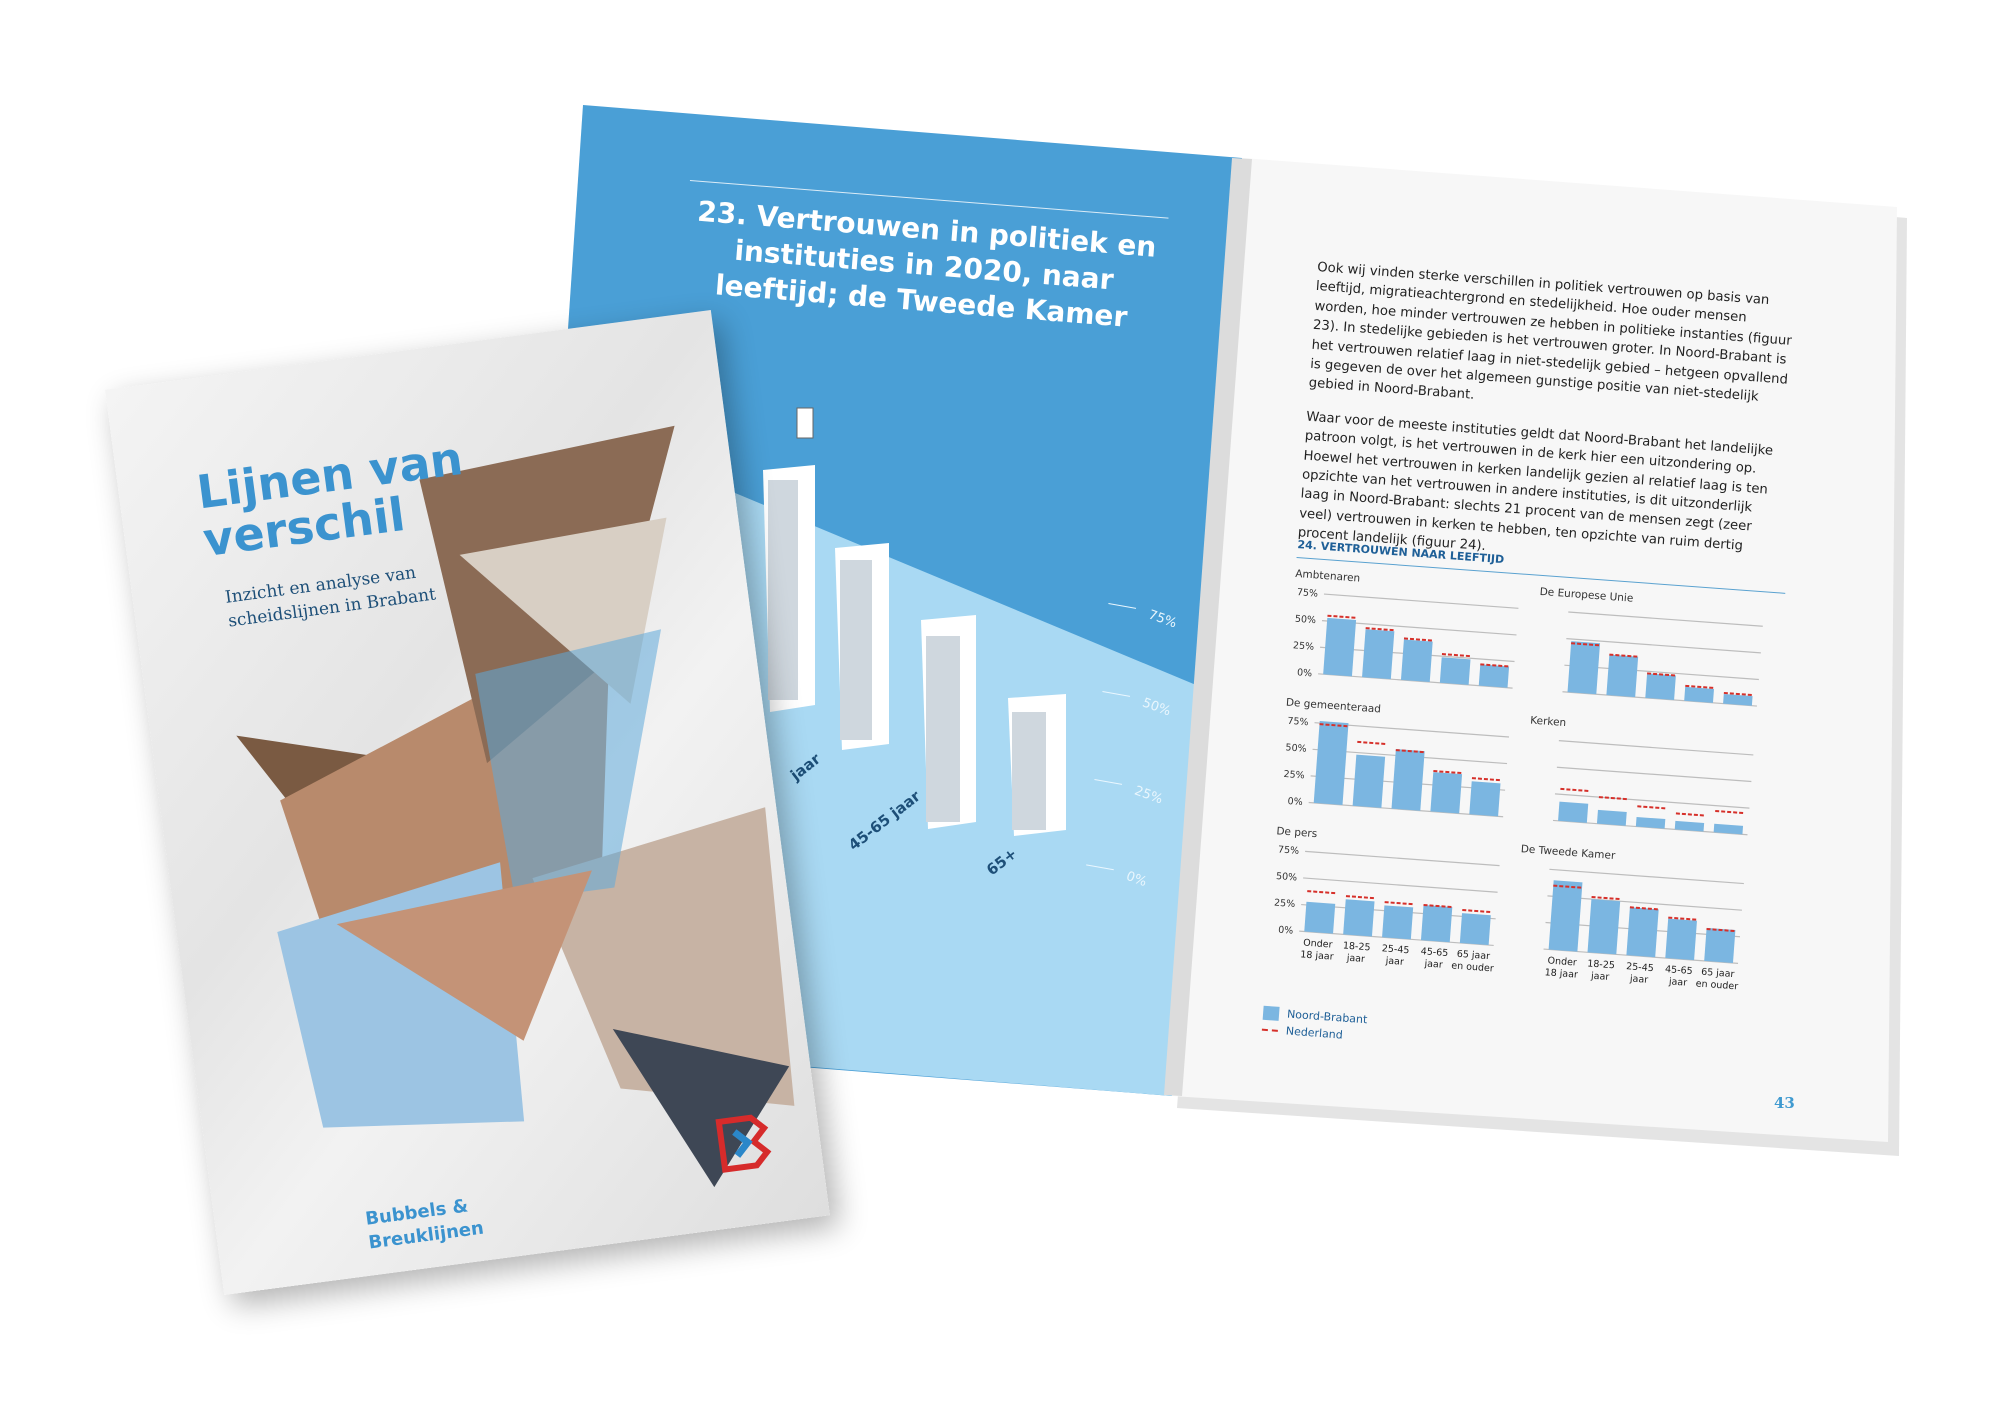 Image resolution: width=2000 pixels, height=1414 pixels. What do you see at coordinates (1561, 967) in the screenshot?
I see `x-tick-label: Onder18 jaar` at bounding box center [1561, 967].